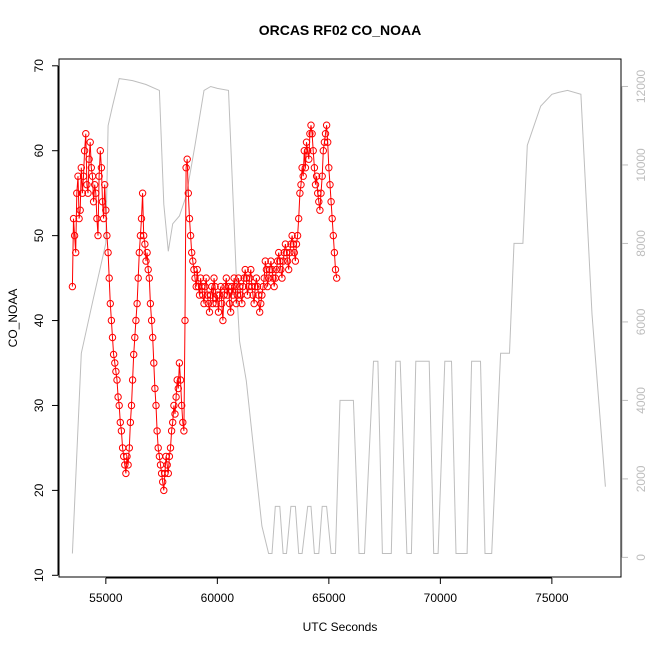 This screenshot has width=650, height=650. What do you see at coordinates (39, 490) in the screenshot?
I see `y-tick-label: 20` at bounding box center [39, 490].